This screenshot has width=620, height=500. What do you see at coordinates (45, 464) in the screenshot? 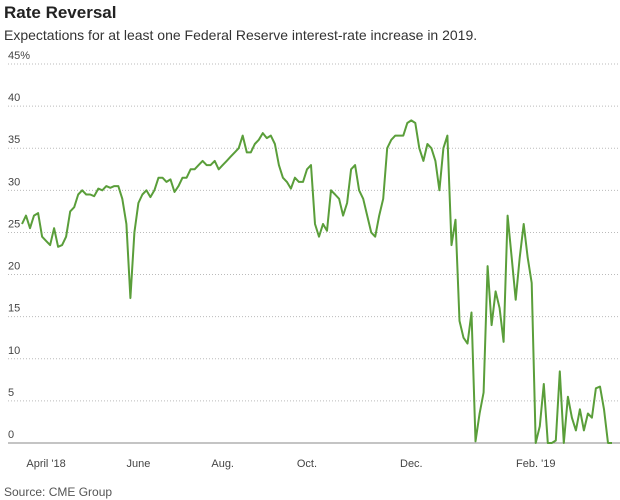
I see `x-tick-label: April '18` at bounding box center [45, 464].